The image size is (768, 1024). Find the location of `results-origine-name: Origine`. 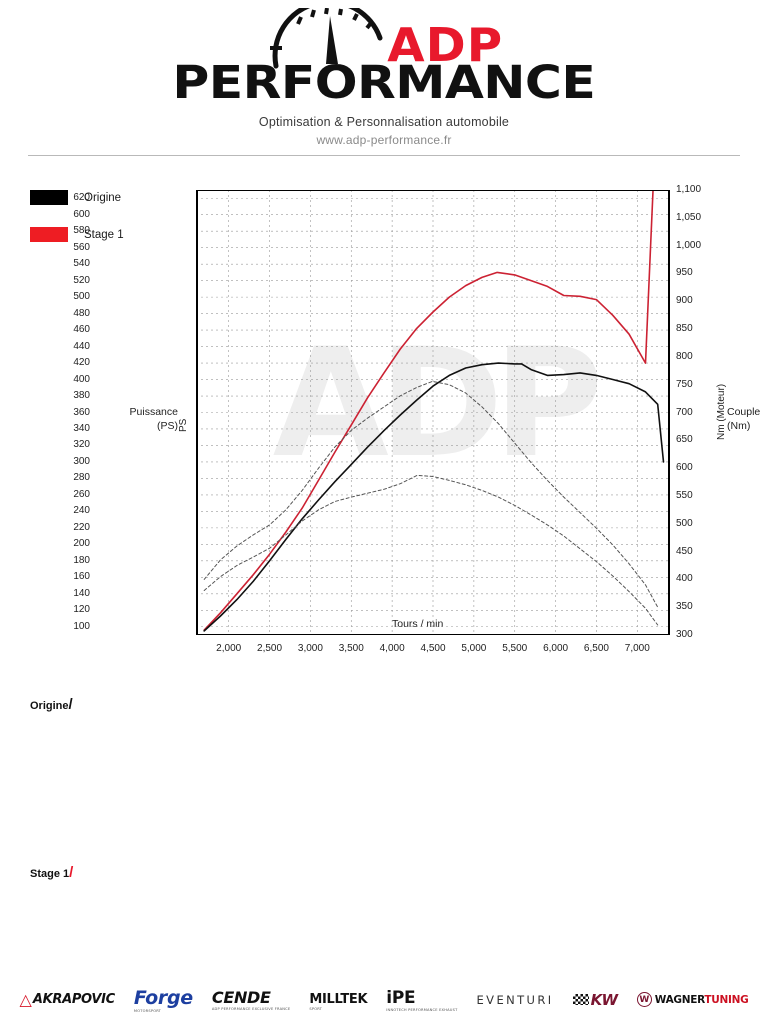

results-origine-name: Origine is located at coordinates (49, 706).